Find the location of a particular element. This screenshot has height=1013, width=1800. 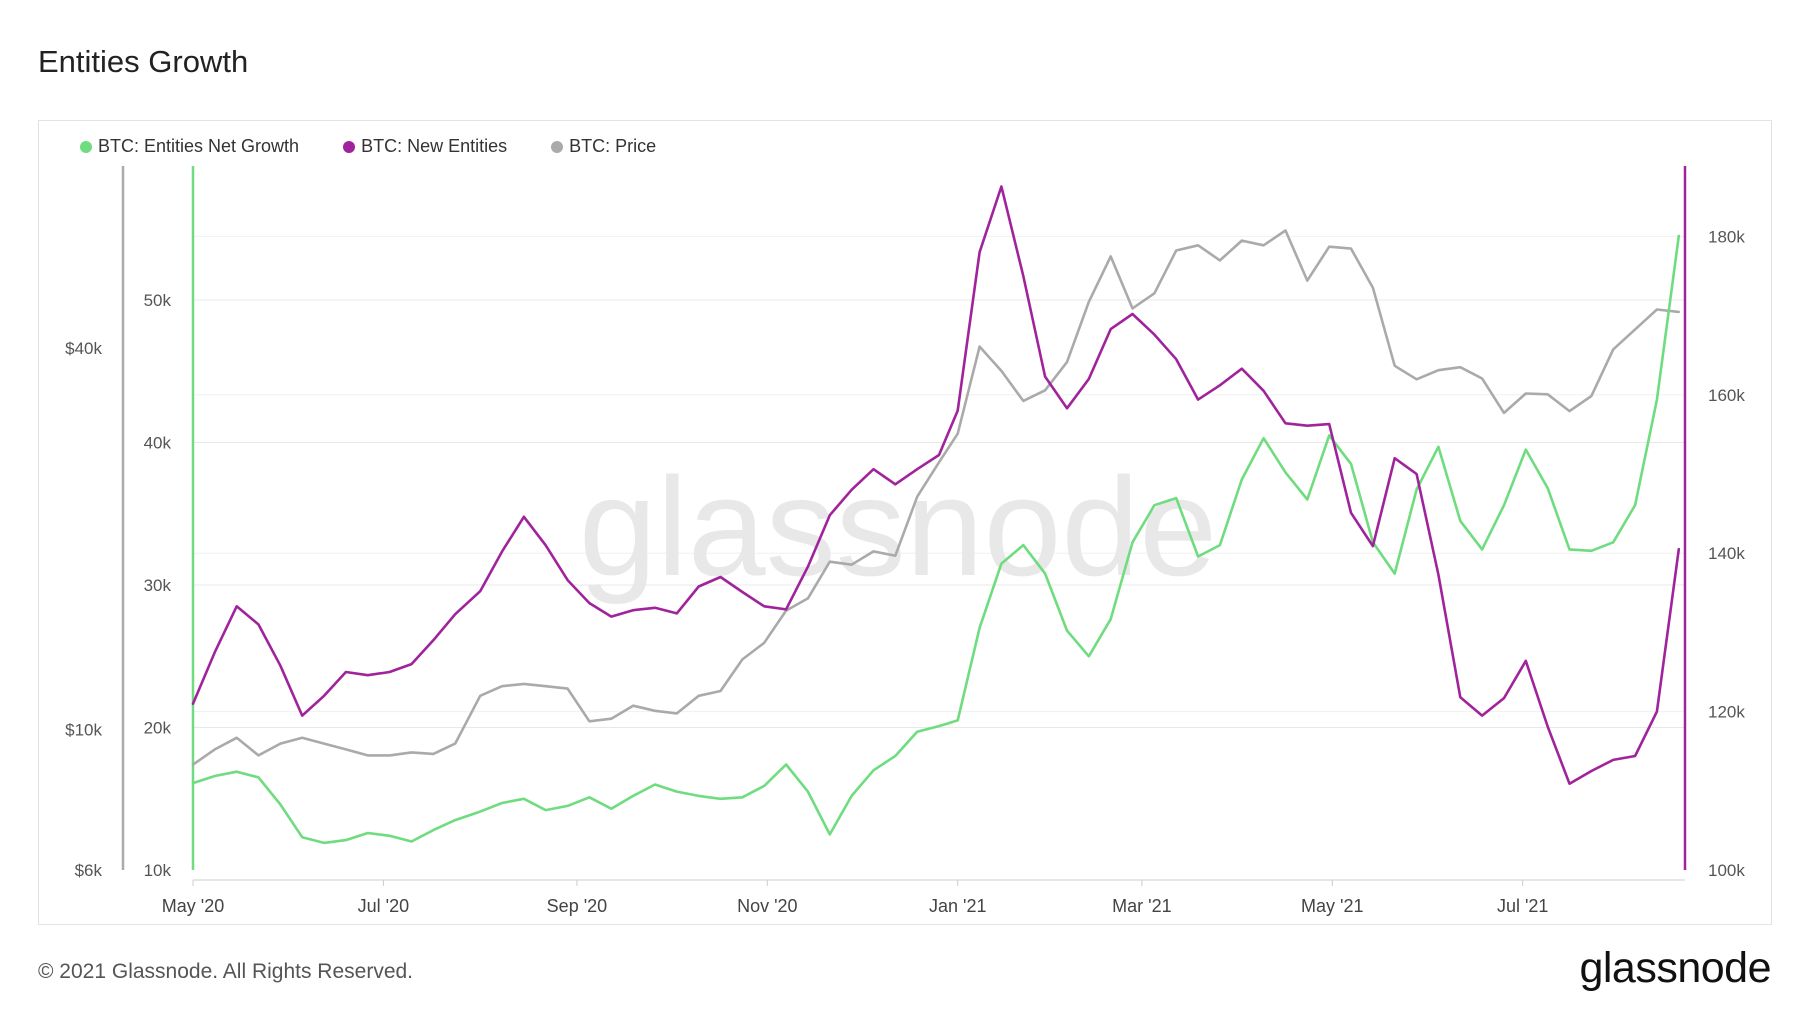

page-title: Entities Growth is located at coordinates (143, 61).